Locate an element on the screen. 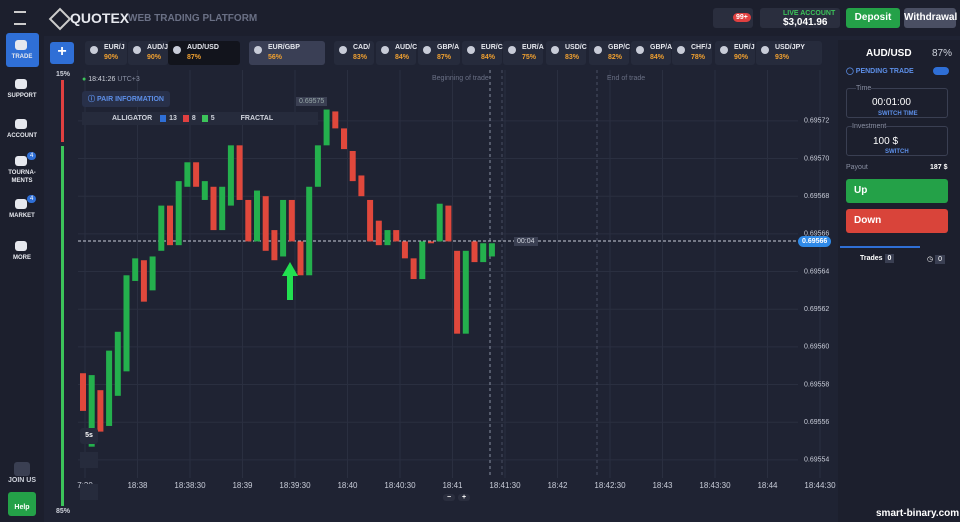  sidebar-label: MARKET is located at coordinates (22, 216).